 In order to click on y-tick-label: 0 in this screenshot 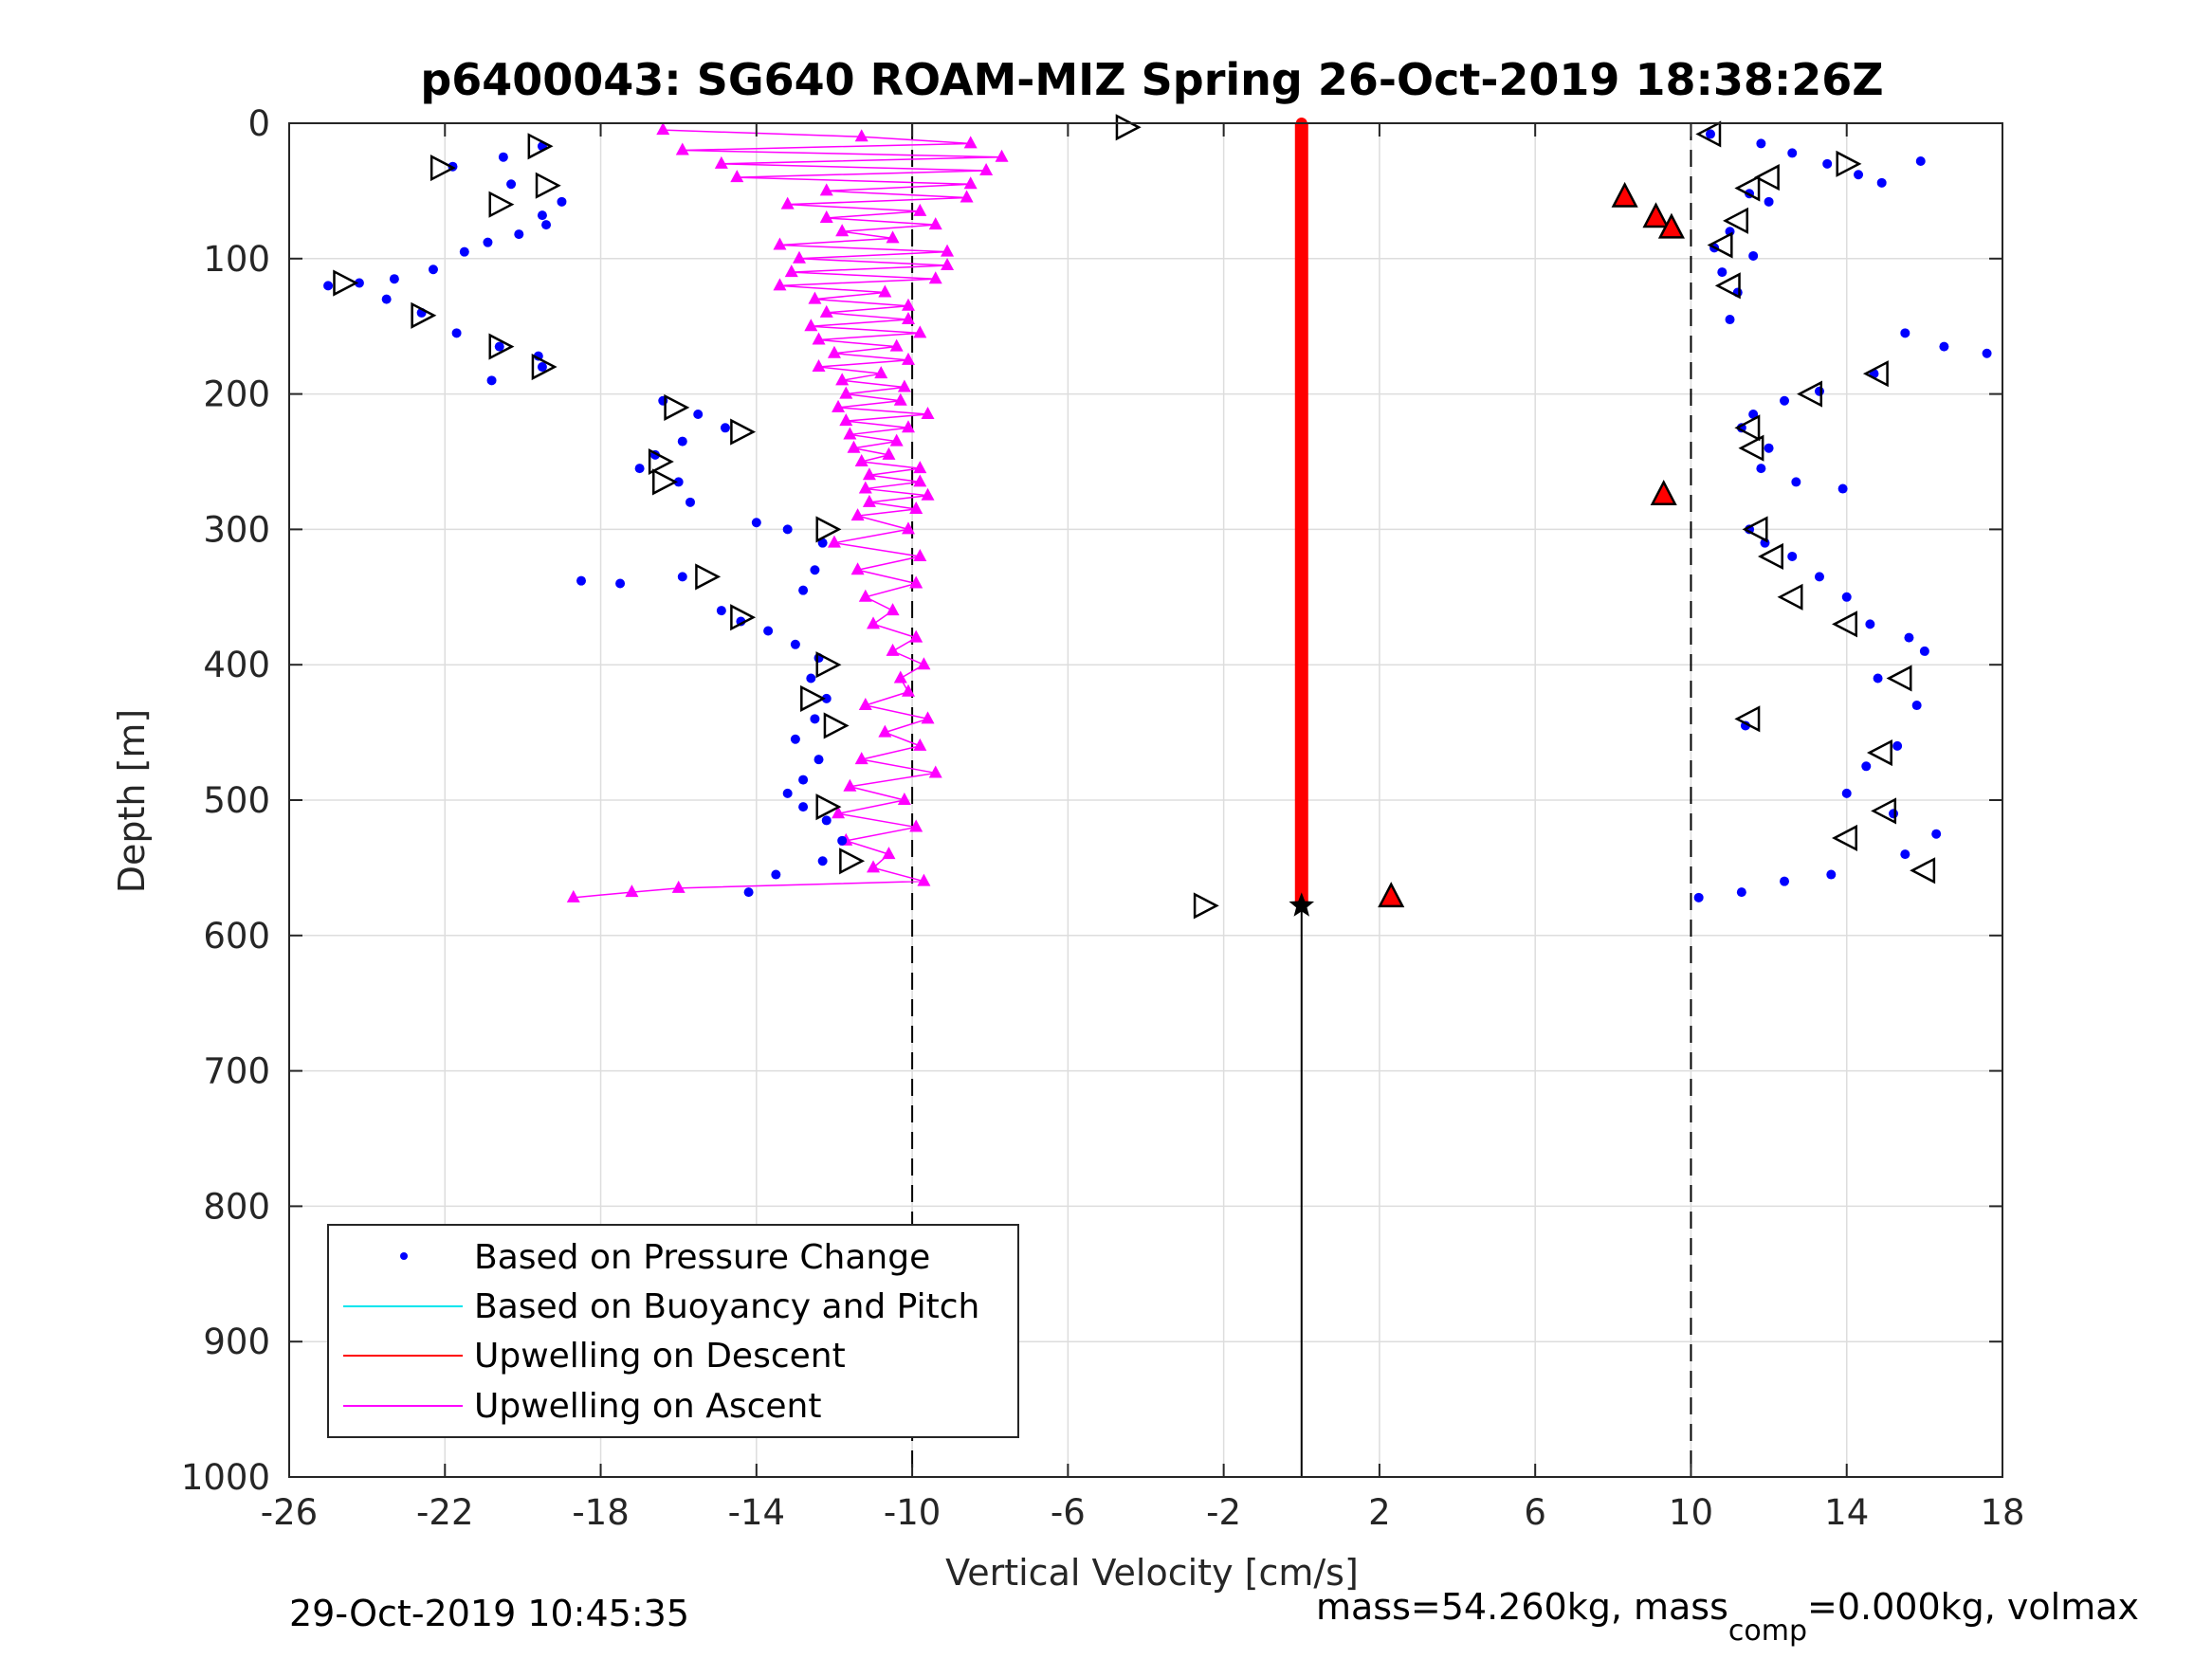, I will do `click(258, 123)`.